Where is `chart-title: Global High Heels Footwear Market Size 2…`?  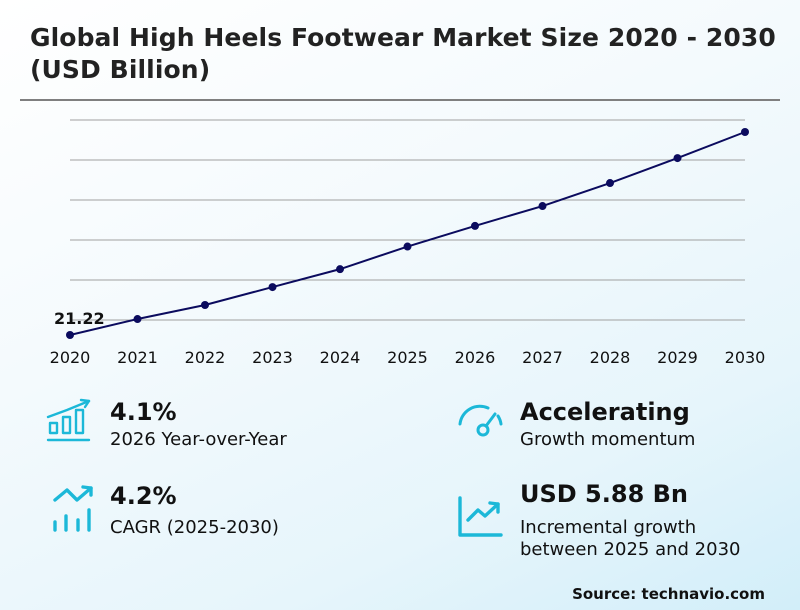
chart-title: Global High Heels Footwear Market Size 2… is located at coordinates (403, 53).